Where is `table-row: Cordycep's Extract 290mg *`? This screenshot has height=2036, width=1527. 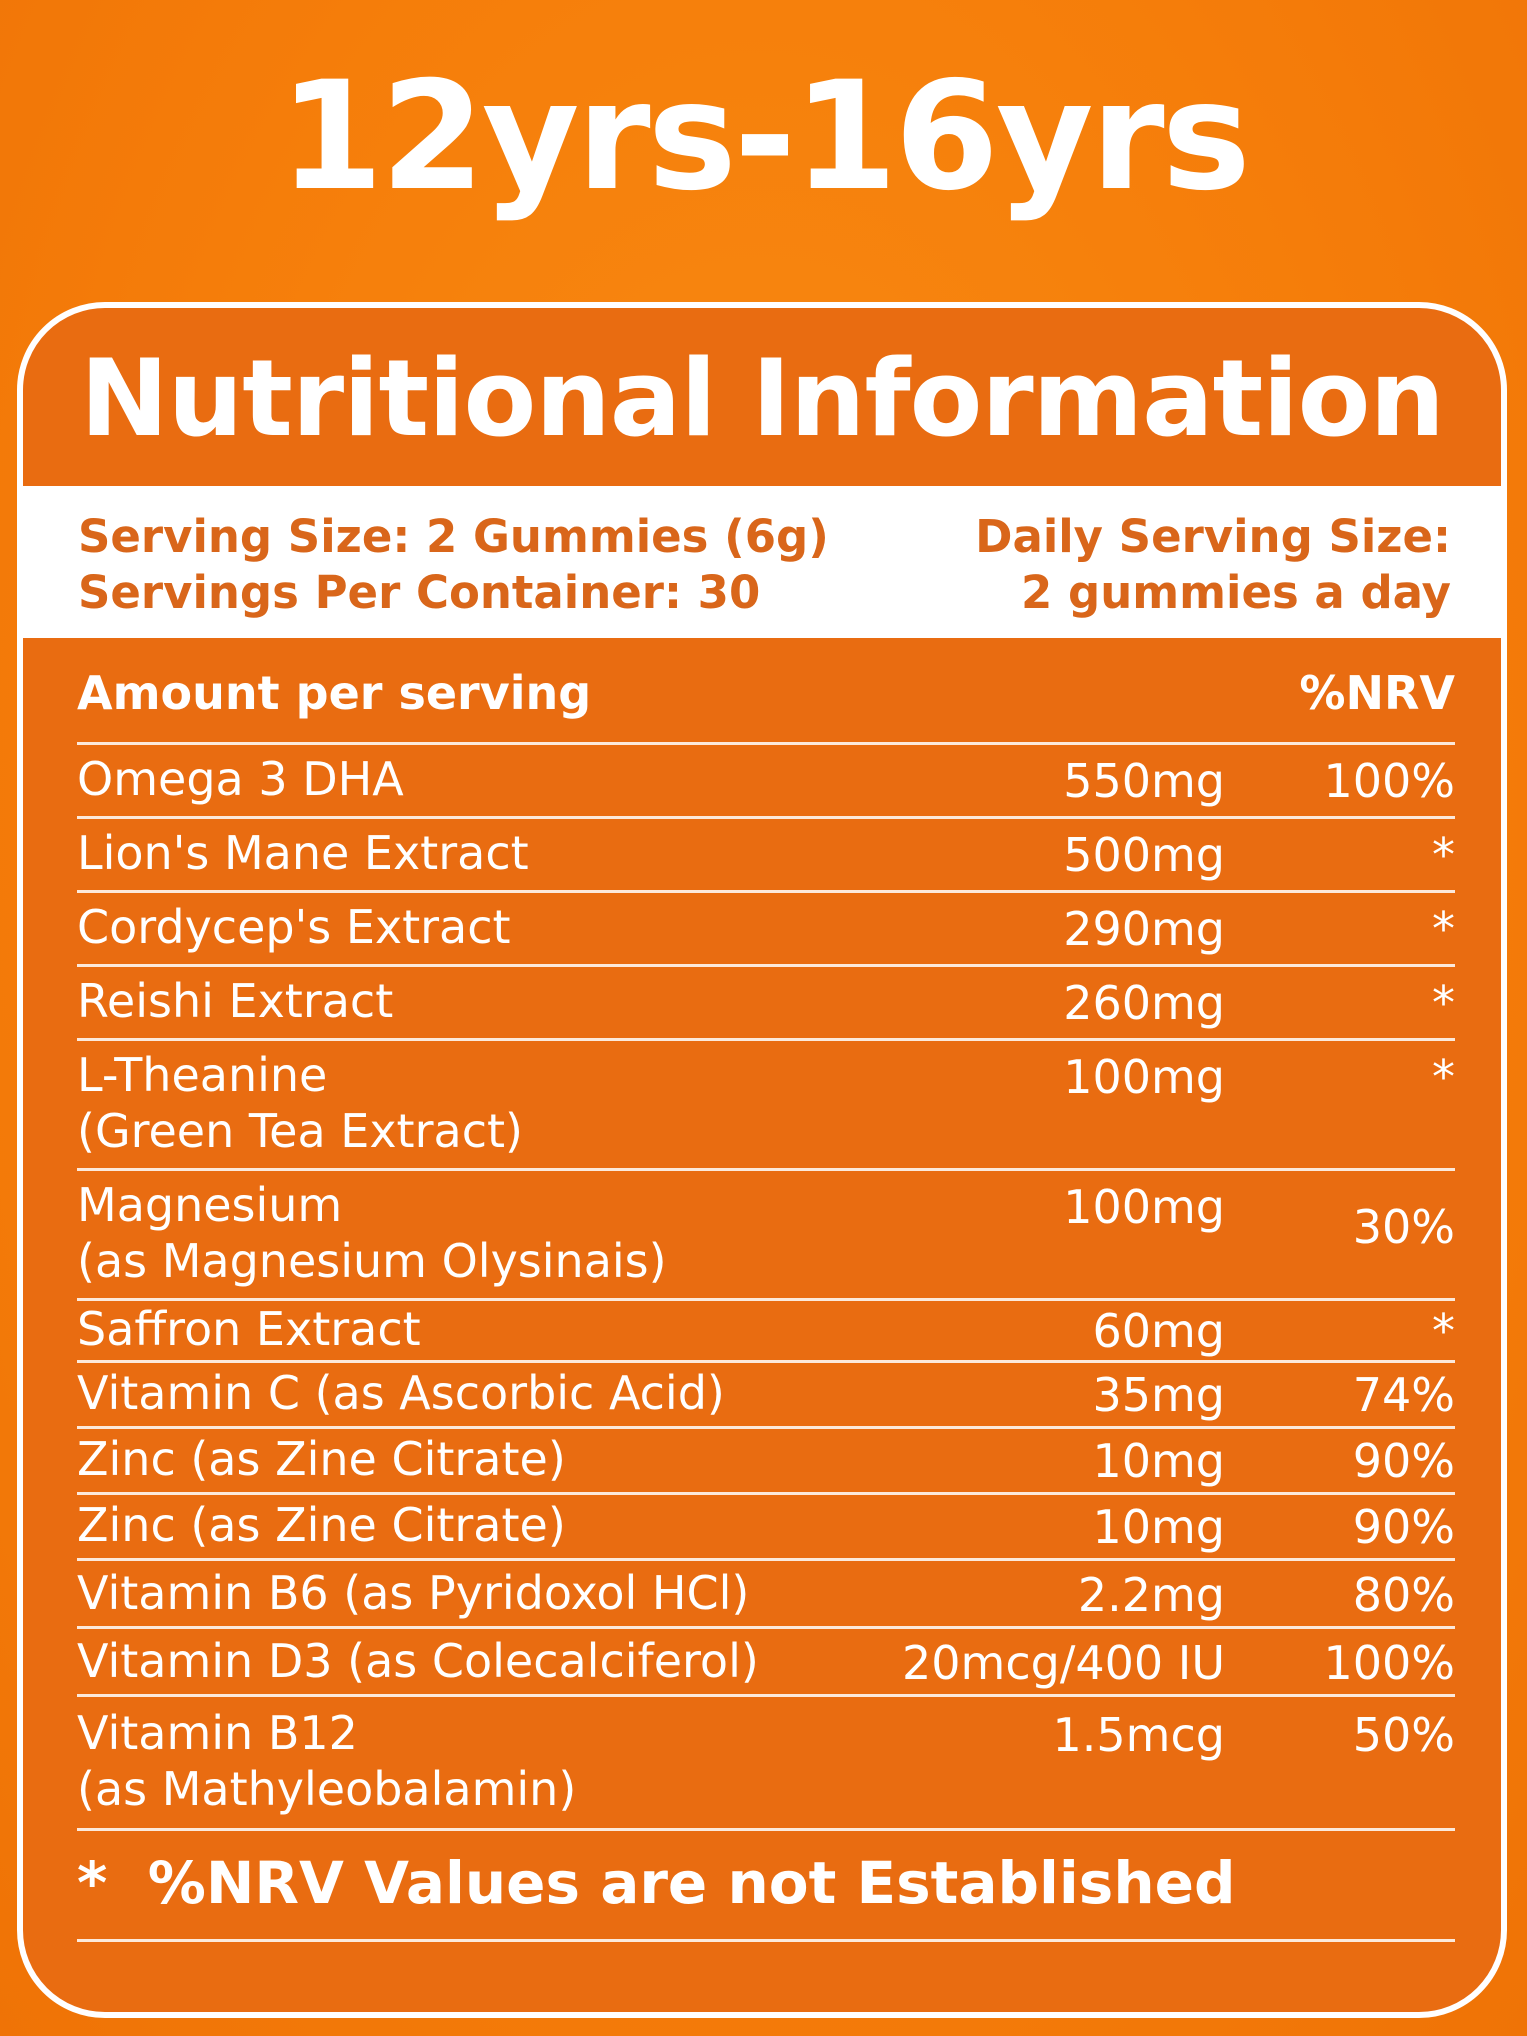 table-row: Cordycep's Extract 290mg * is located at coordinates (766, 930).